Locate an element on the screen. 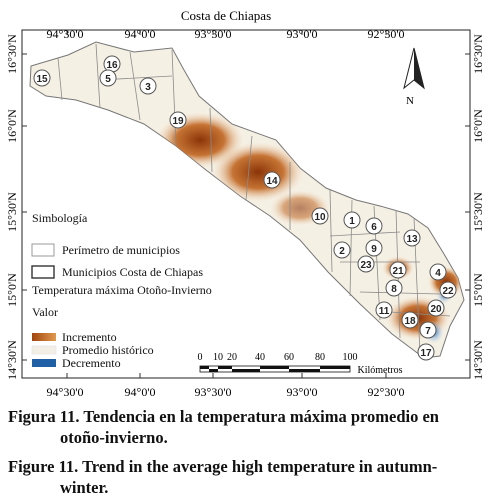  svg-text: 22 is located at coordinates (448, 291).